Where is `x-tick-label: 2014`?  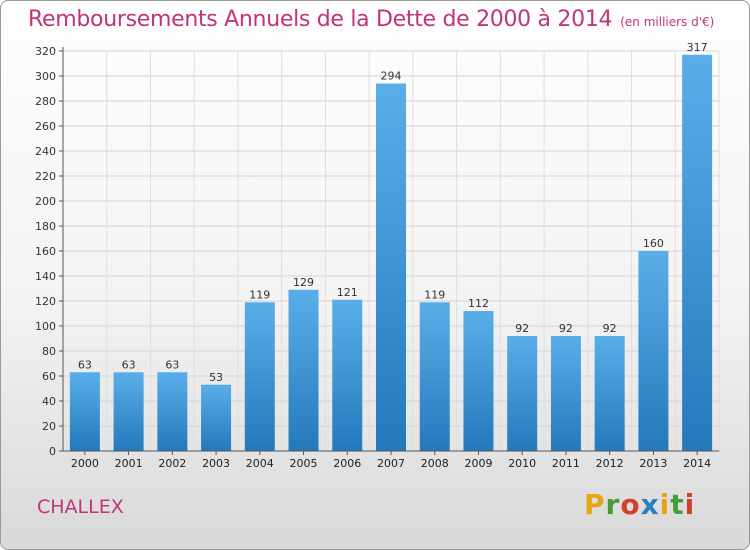 x-tick-label: 2014 is located at coordinates (697, 463).